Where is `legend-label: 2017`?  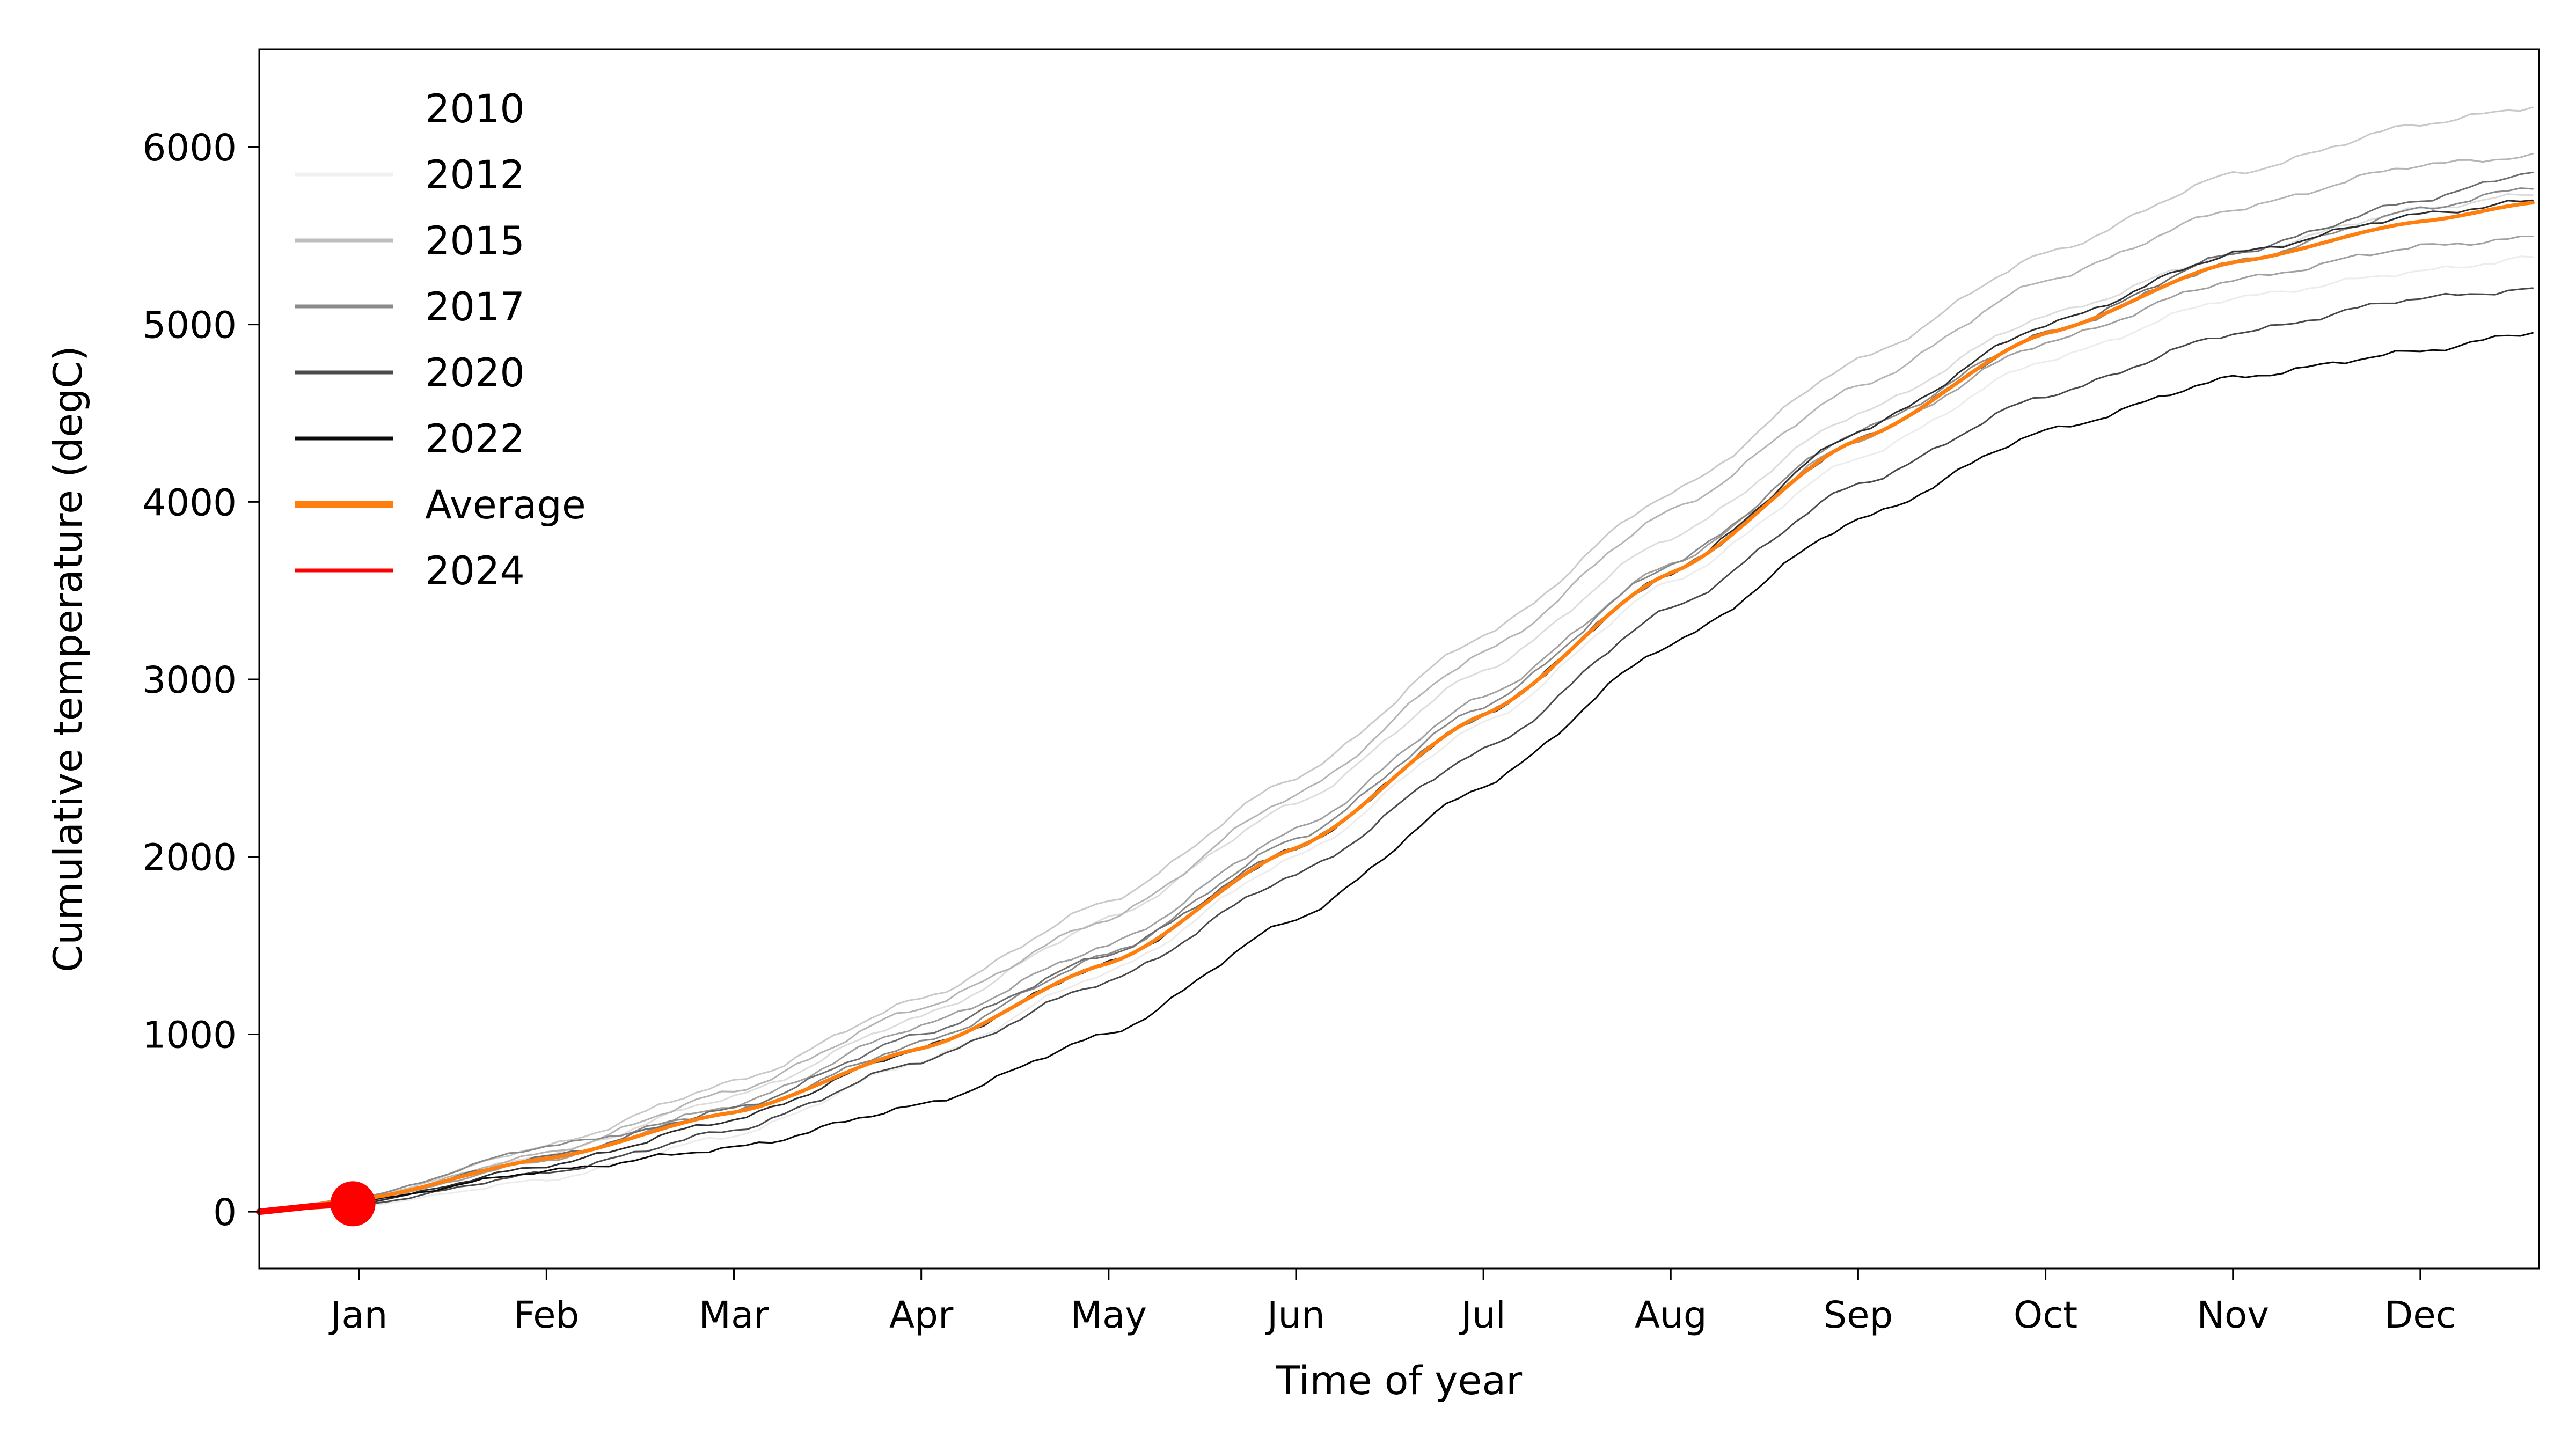 legend-label: 2017 is located at coordinates (475, 307).